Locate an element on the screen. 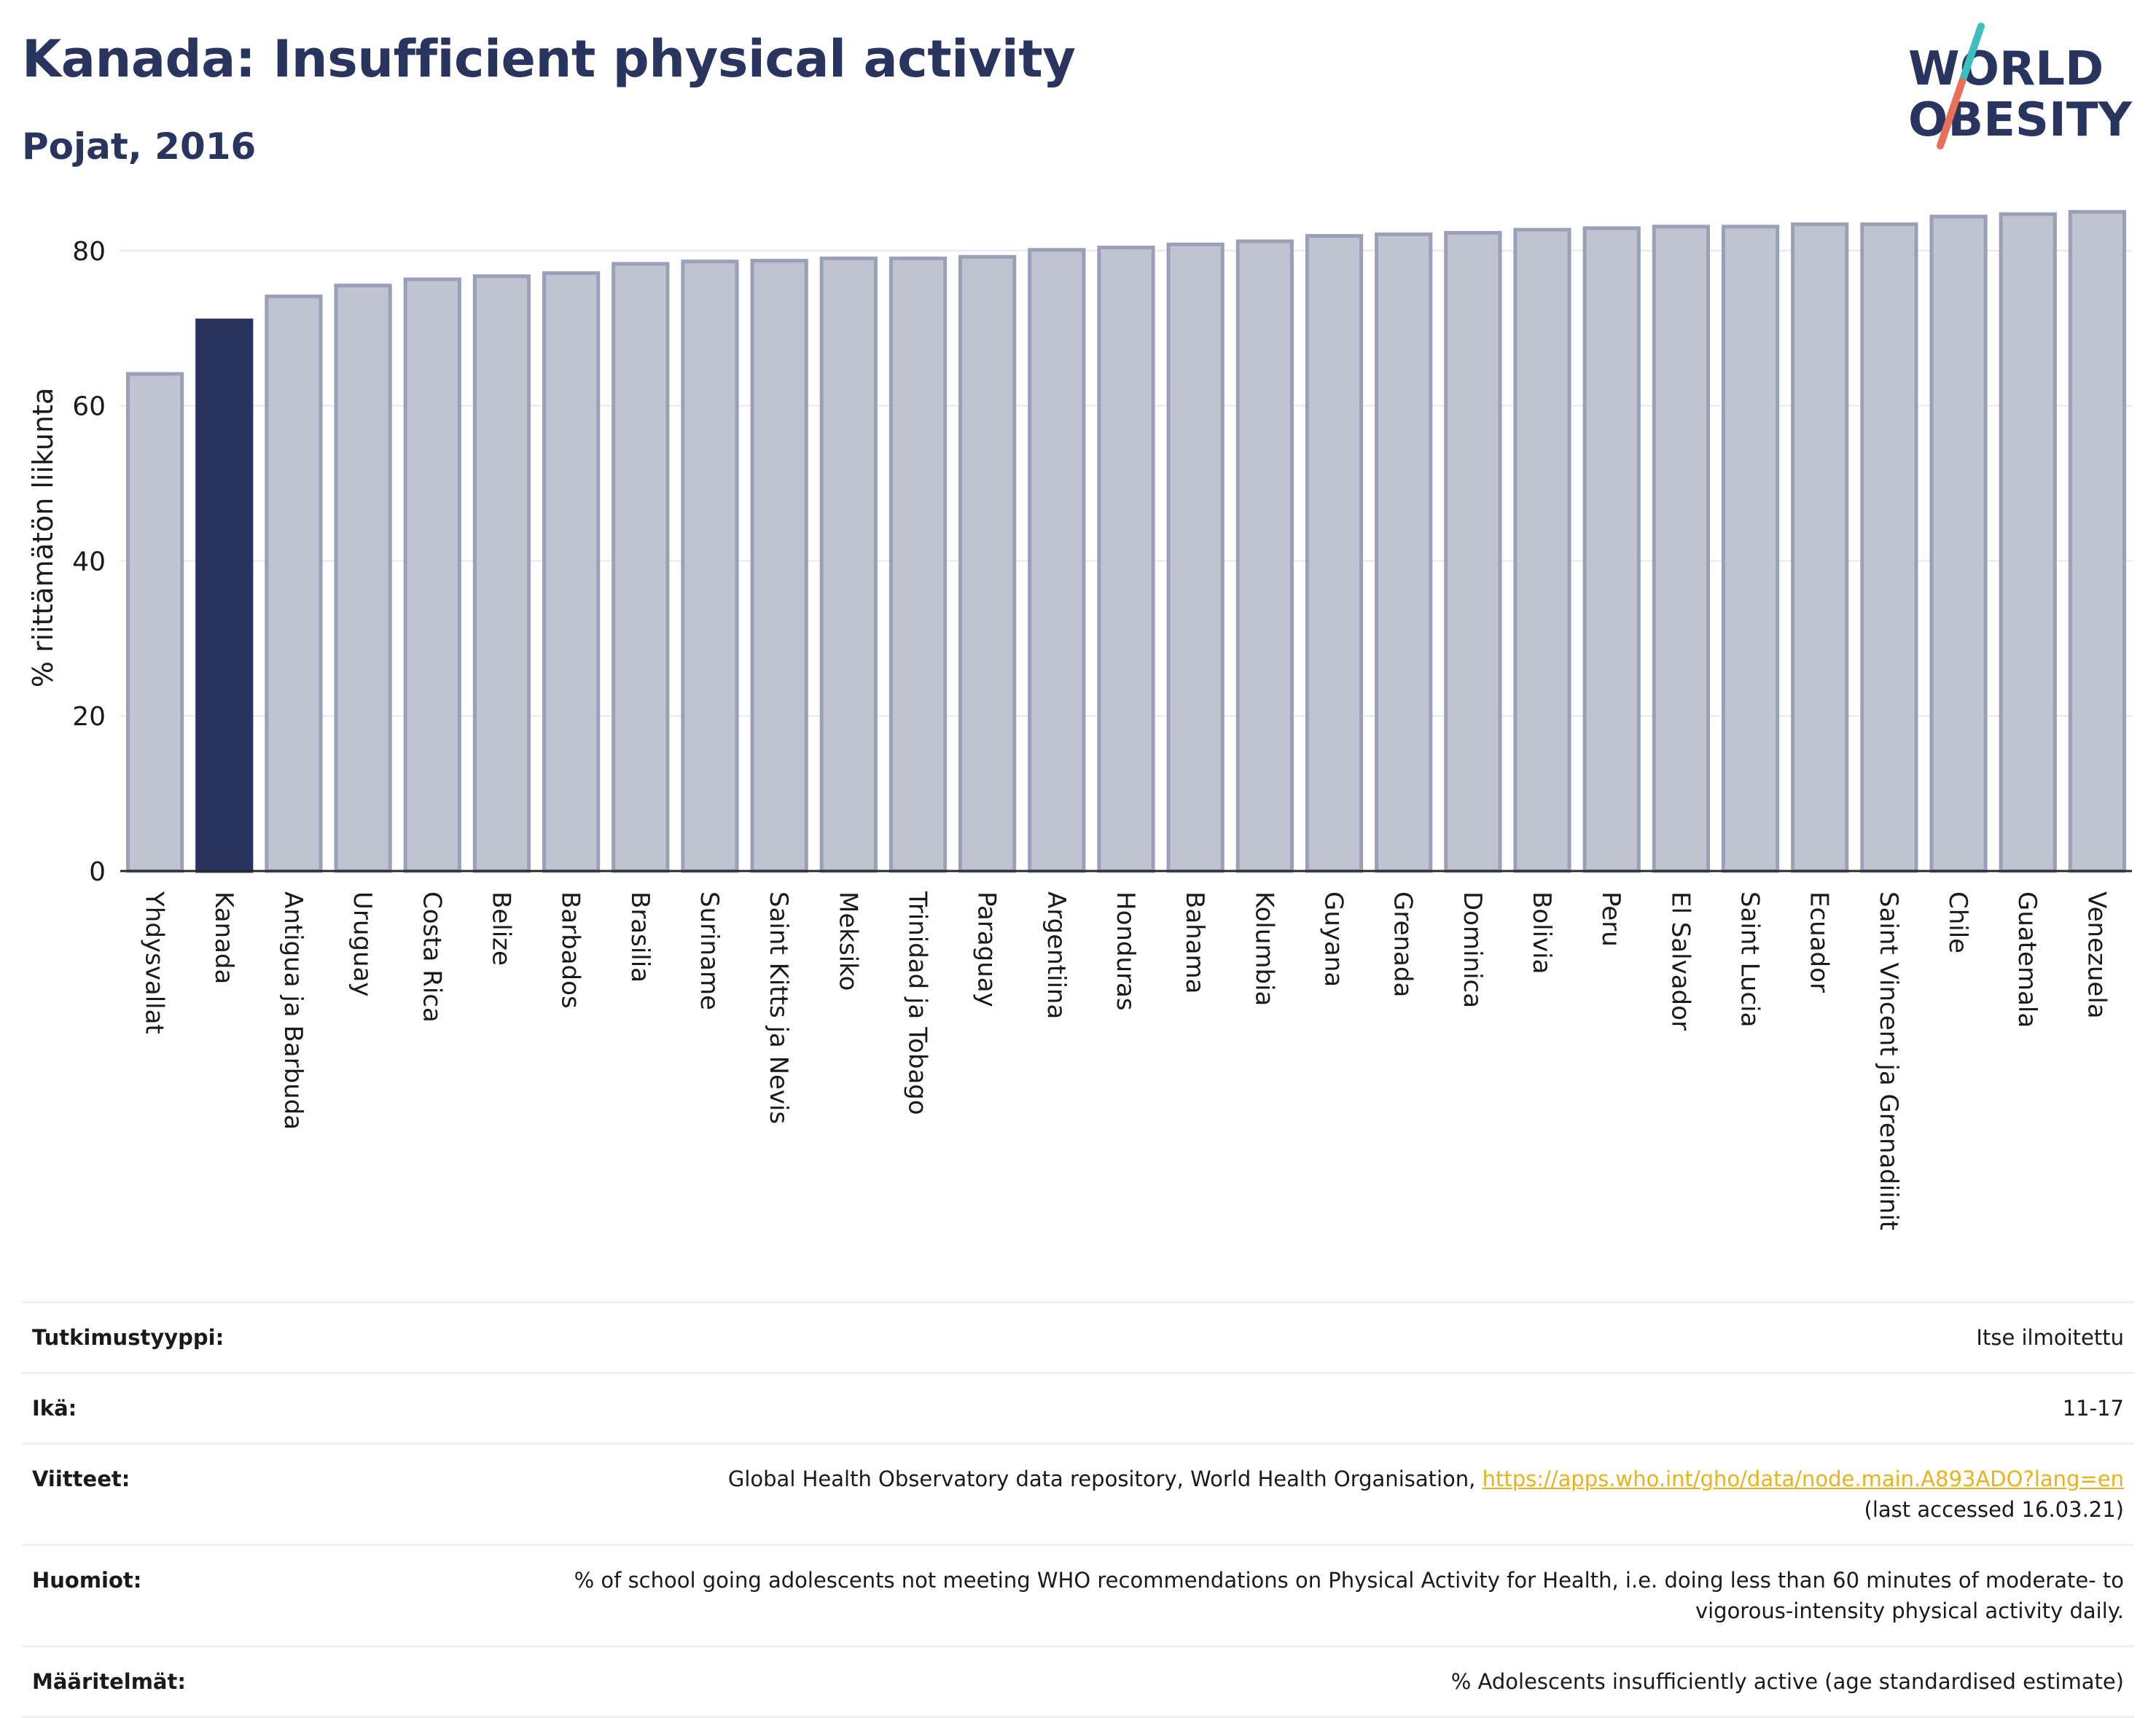  x-tick-label: Brasilia is located at coordinates (640, 937).